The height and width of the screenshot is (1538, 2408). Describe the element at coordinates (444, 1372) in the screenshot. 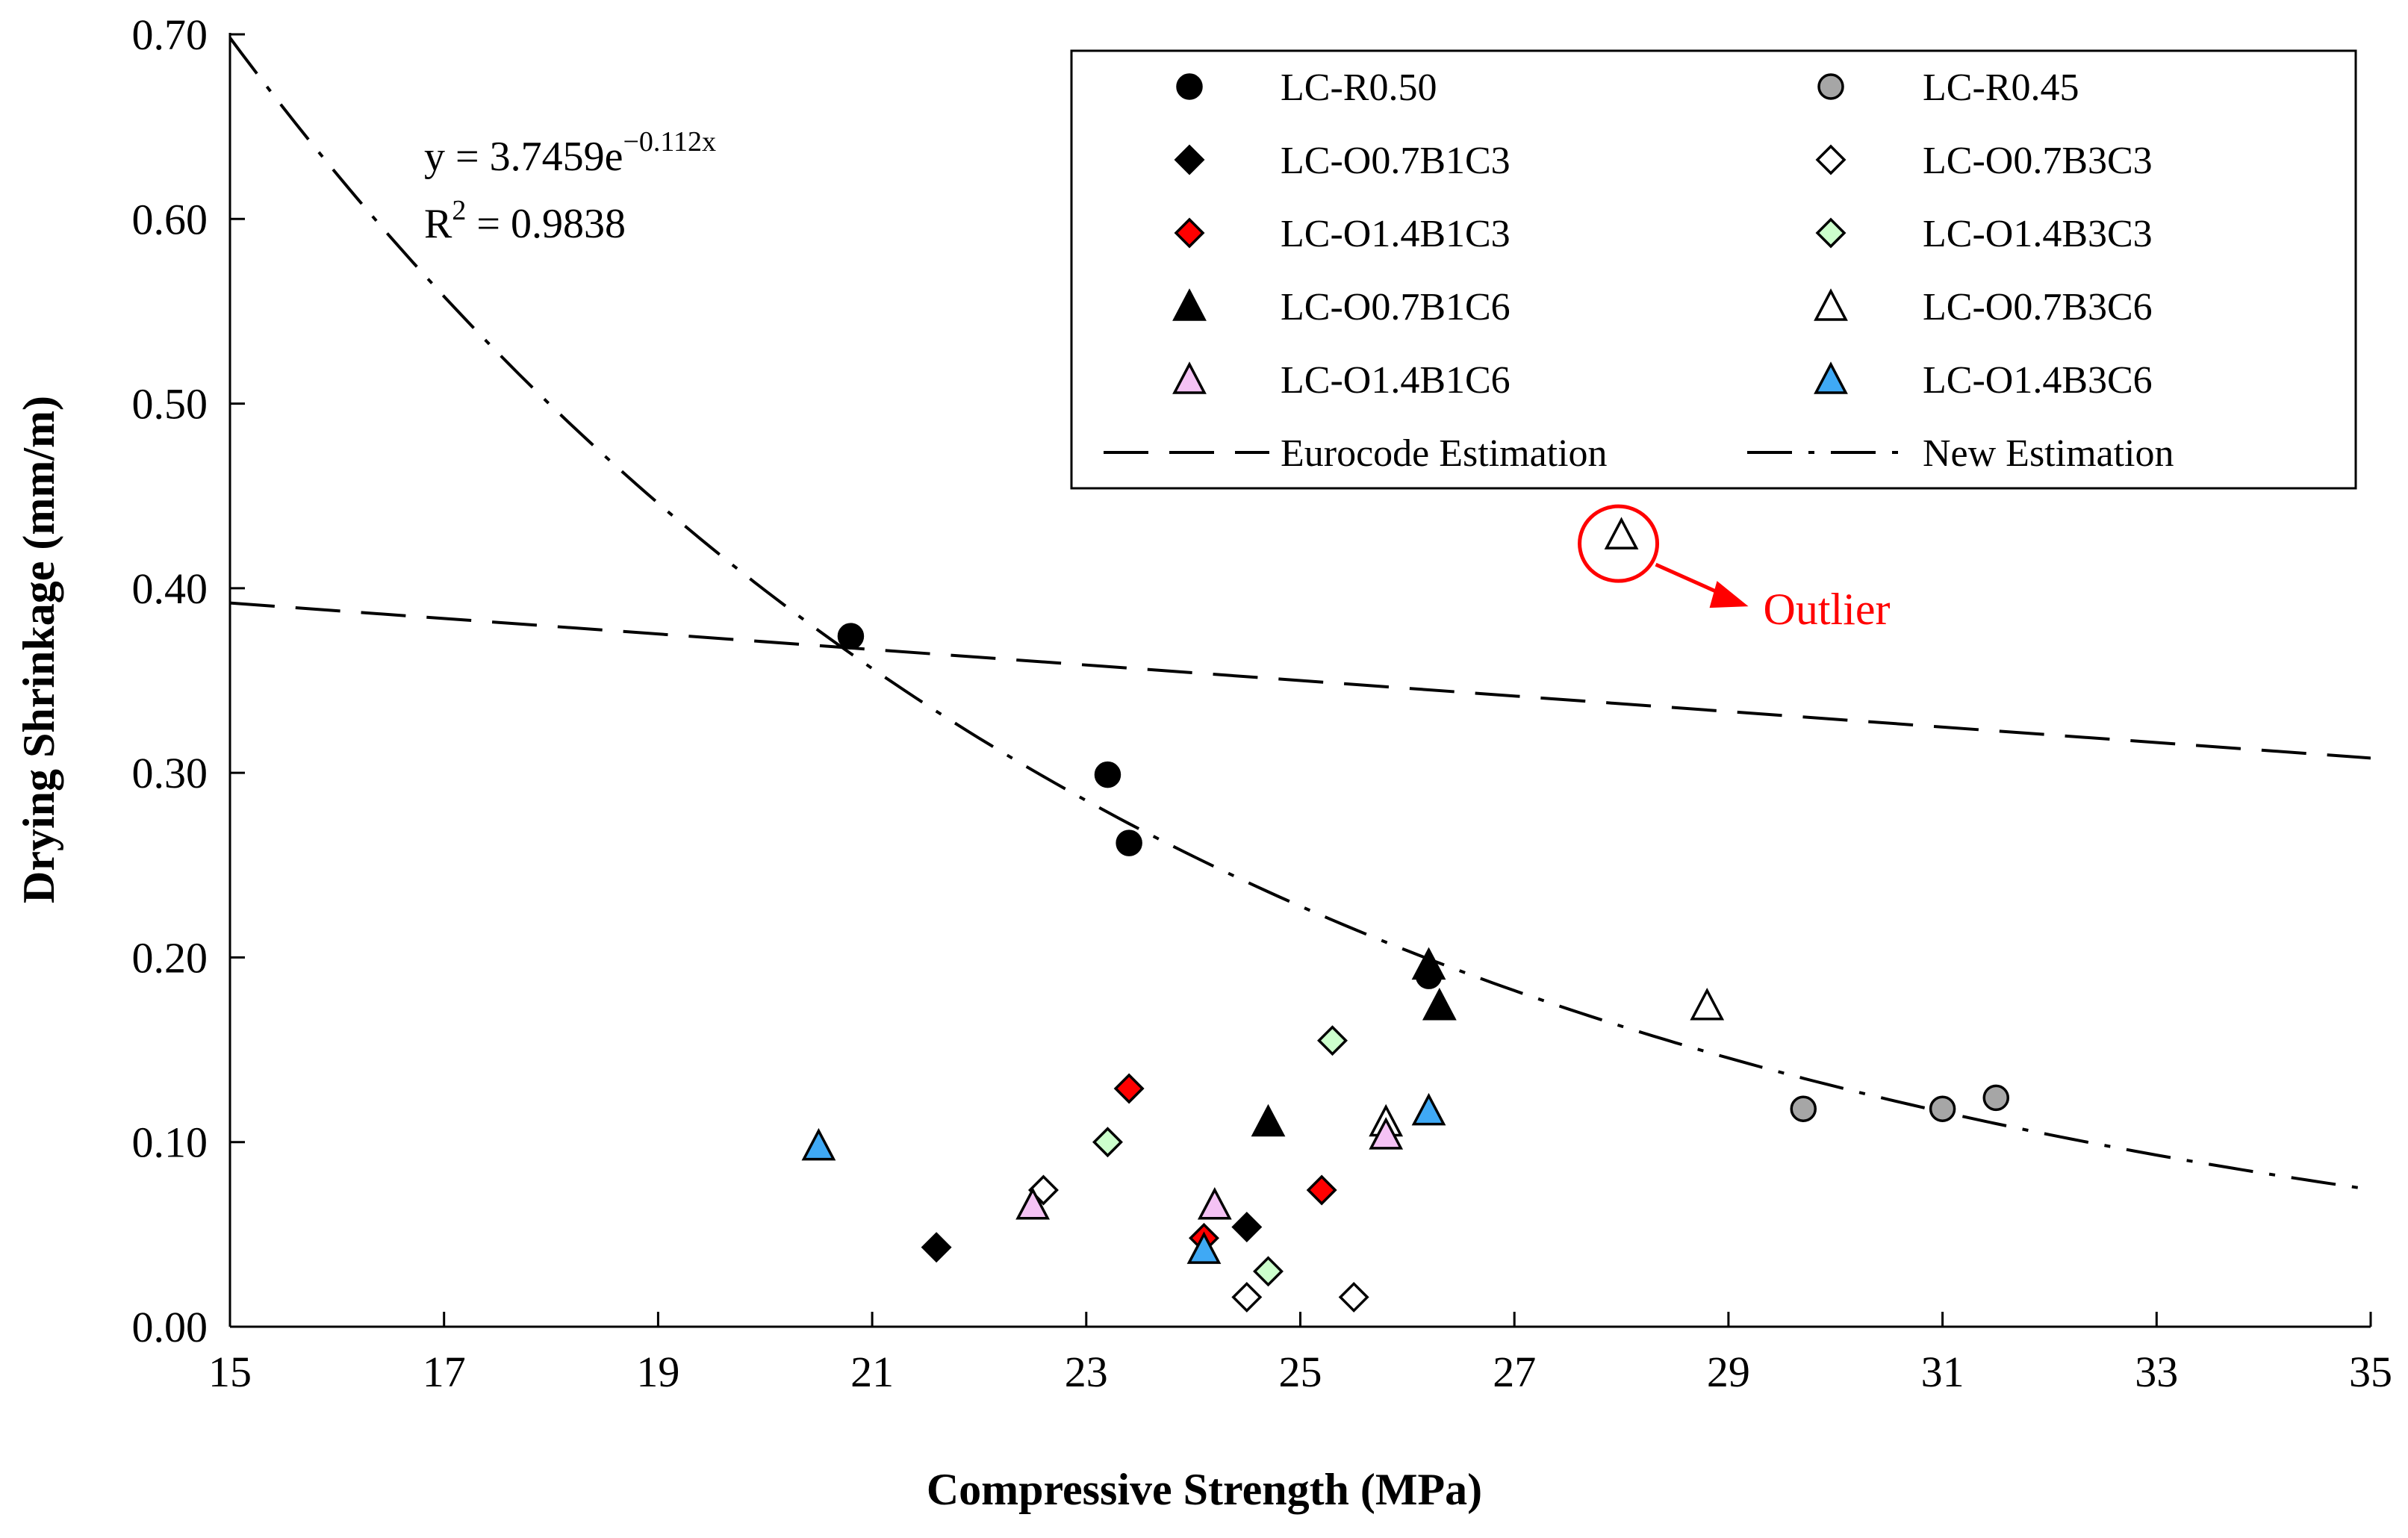

I see `x-tick-label: 17` at that location.